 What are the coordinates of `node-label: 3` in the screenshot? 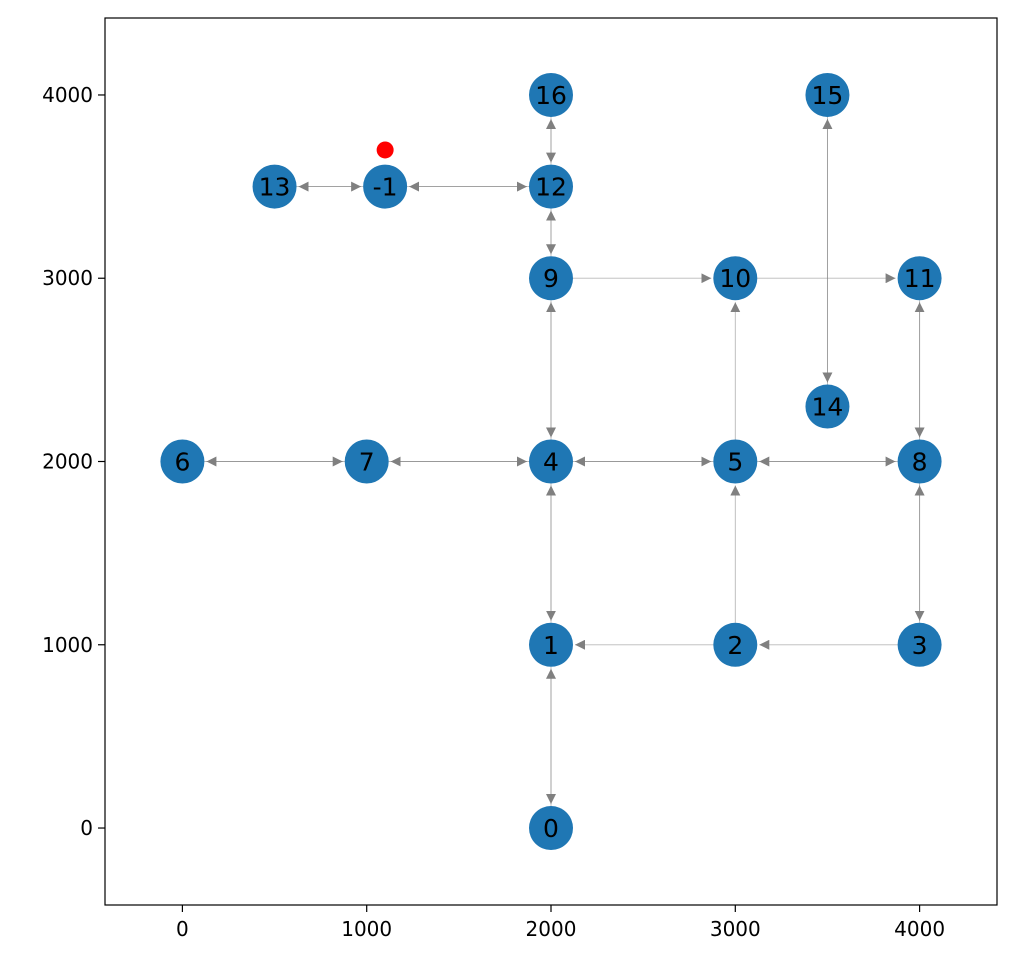 It's located at (920, 645).